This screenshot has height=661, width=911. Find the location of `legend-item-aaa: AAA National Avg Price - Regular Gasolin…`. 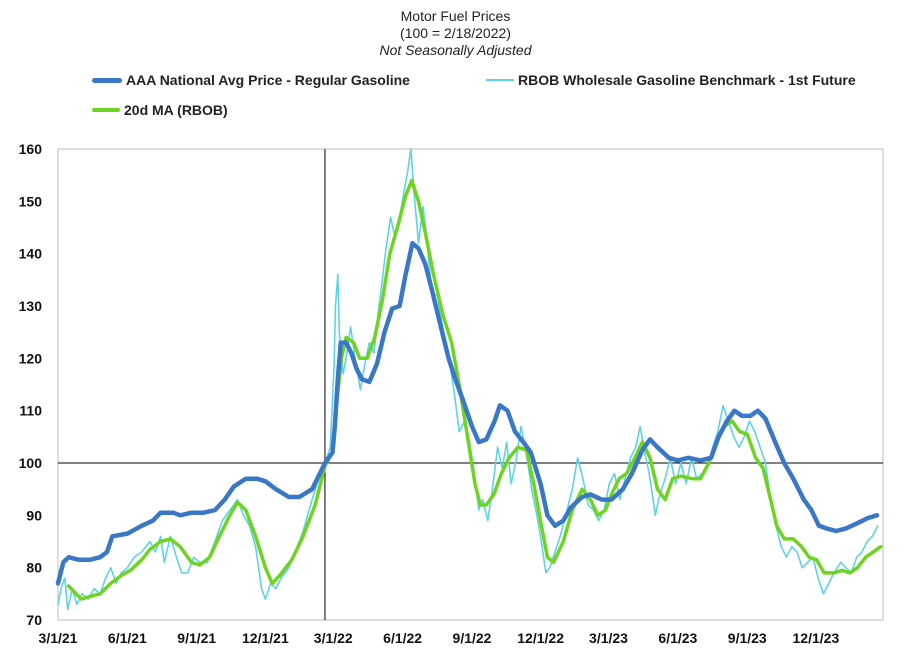

legend-item-aaa: AAA National Avg Price - Regular Gasolin… is located at coordinates (251, 80).